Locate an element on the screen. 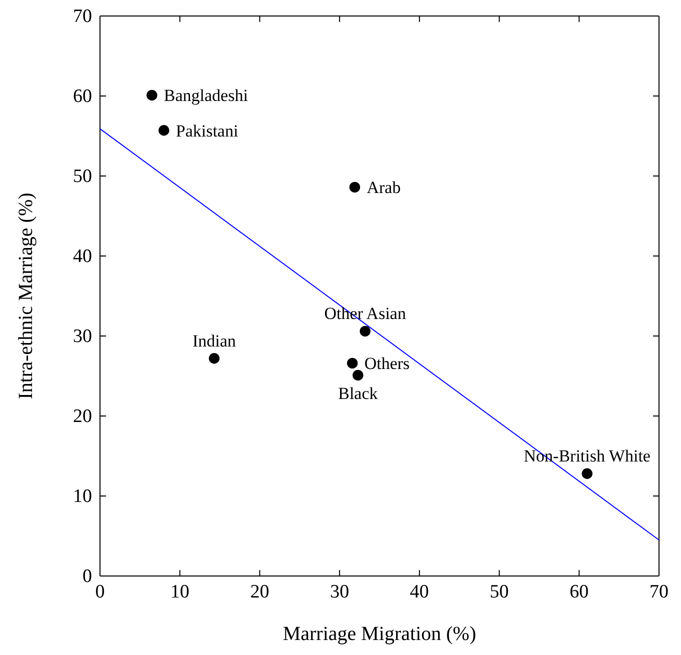 This screenshot has width=681, height=655. x-axis-title: Marriage Migration (%) is located at coordinates (379, 634).